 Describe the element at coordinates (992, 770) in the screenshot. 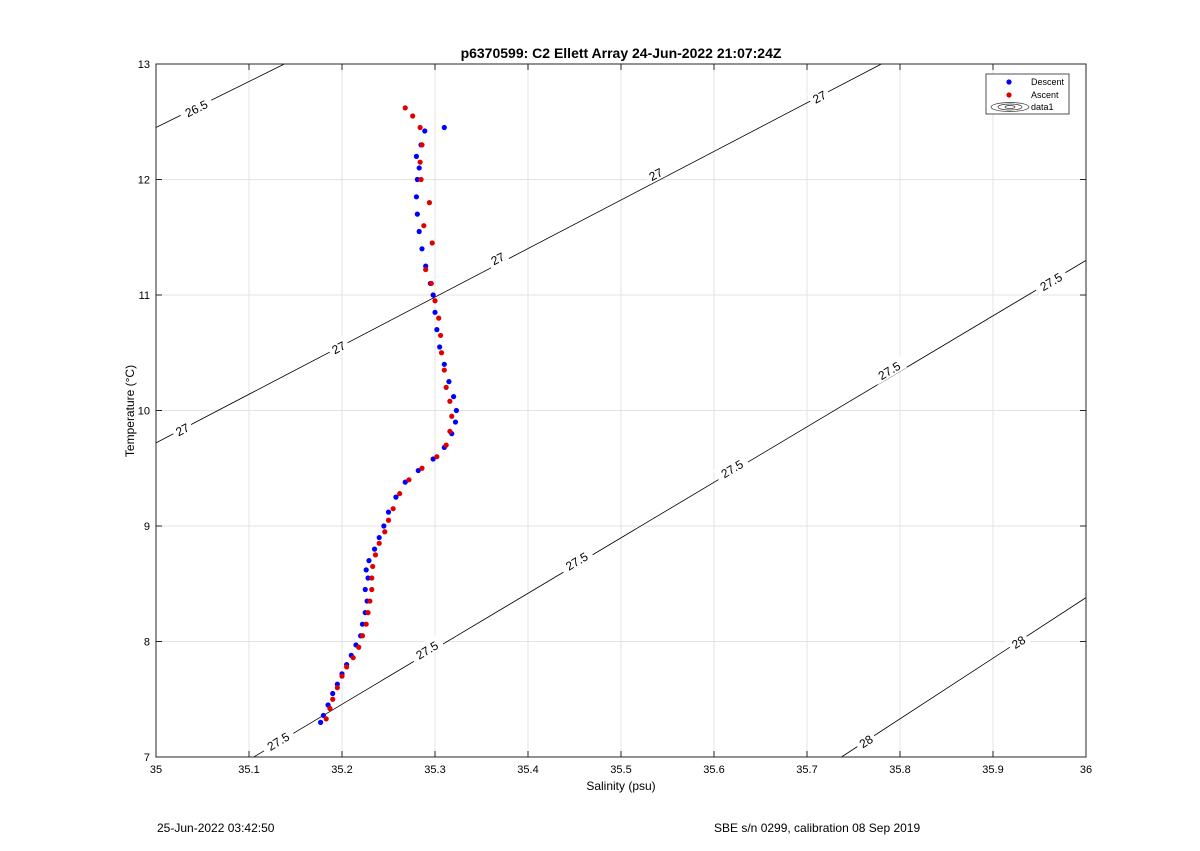

I see `x-tick-label: 35.9` at that location.